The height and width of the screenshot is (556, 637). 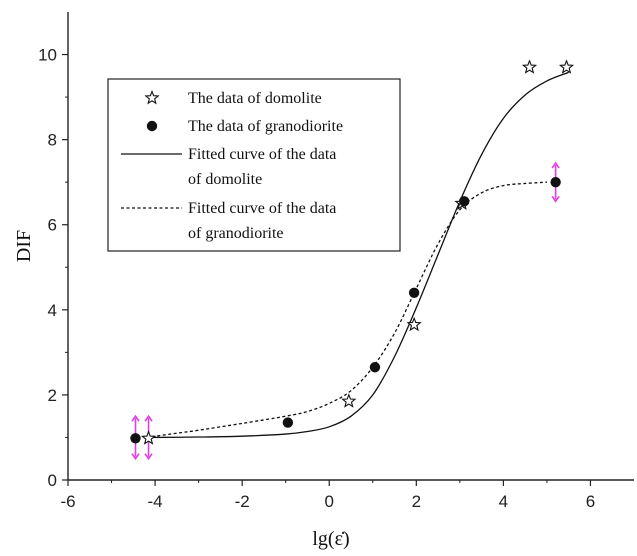 I want to click on y-tick-label: 4, so click(x=52, y=310).